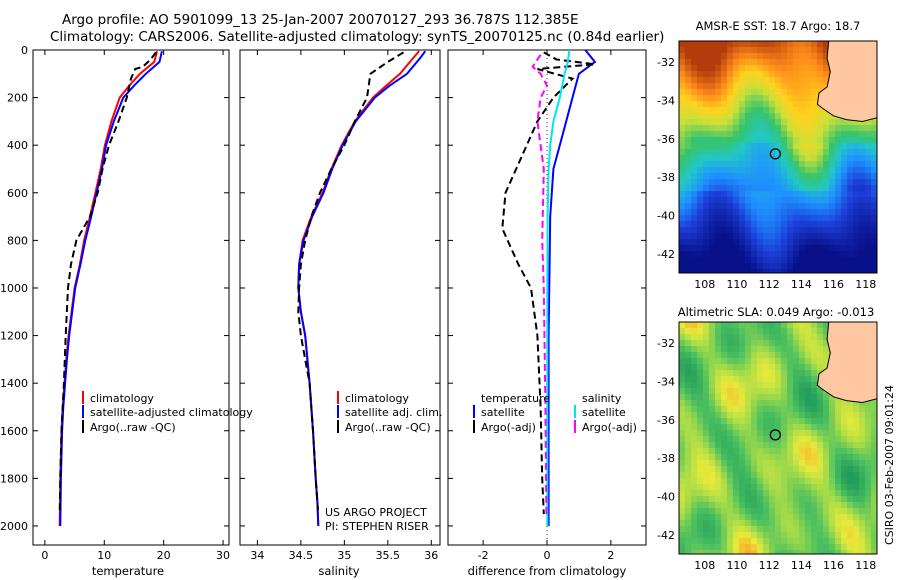 The width and height of the screenshot is (900, 580). I want to click on series-line, so click(362, 288).